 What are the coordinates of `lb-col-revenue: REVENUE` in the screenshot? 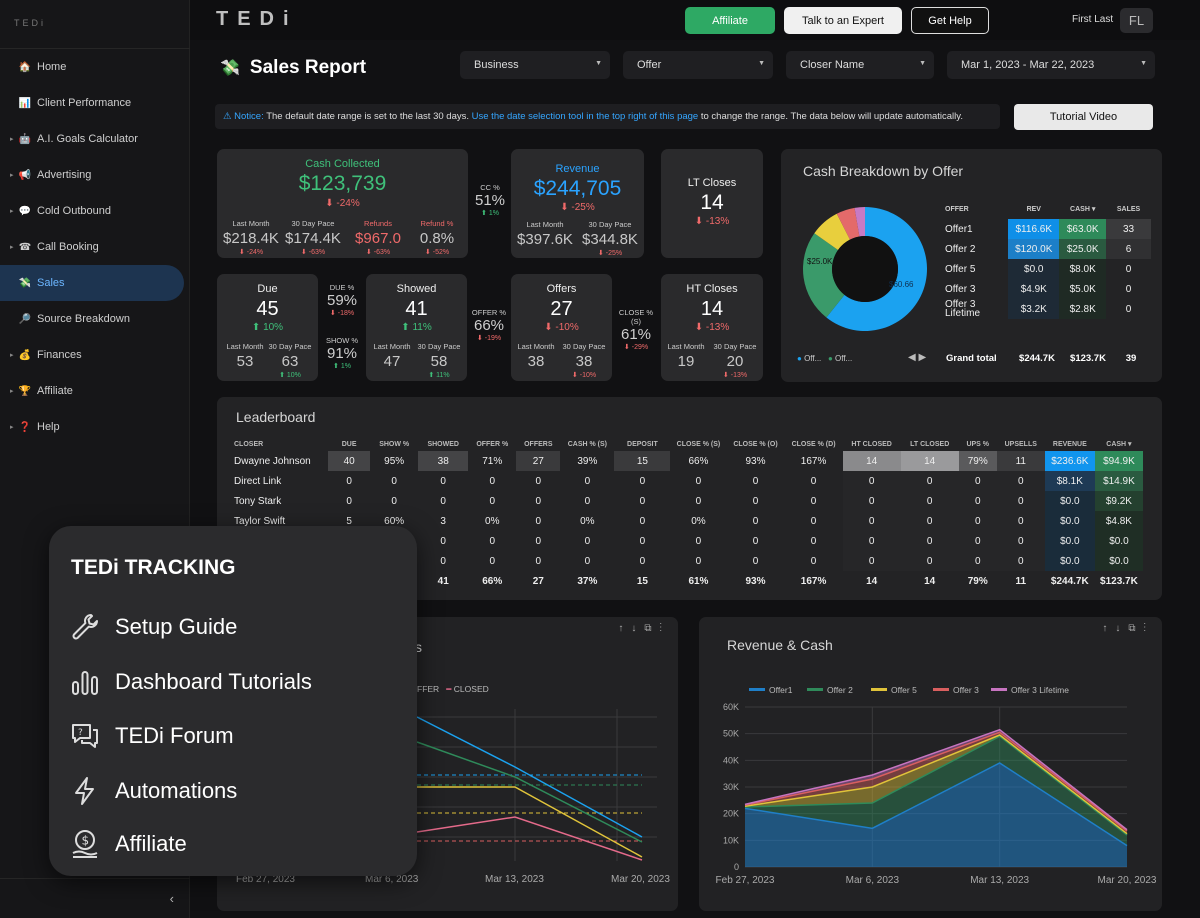 It's located at (1069, 444).